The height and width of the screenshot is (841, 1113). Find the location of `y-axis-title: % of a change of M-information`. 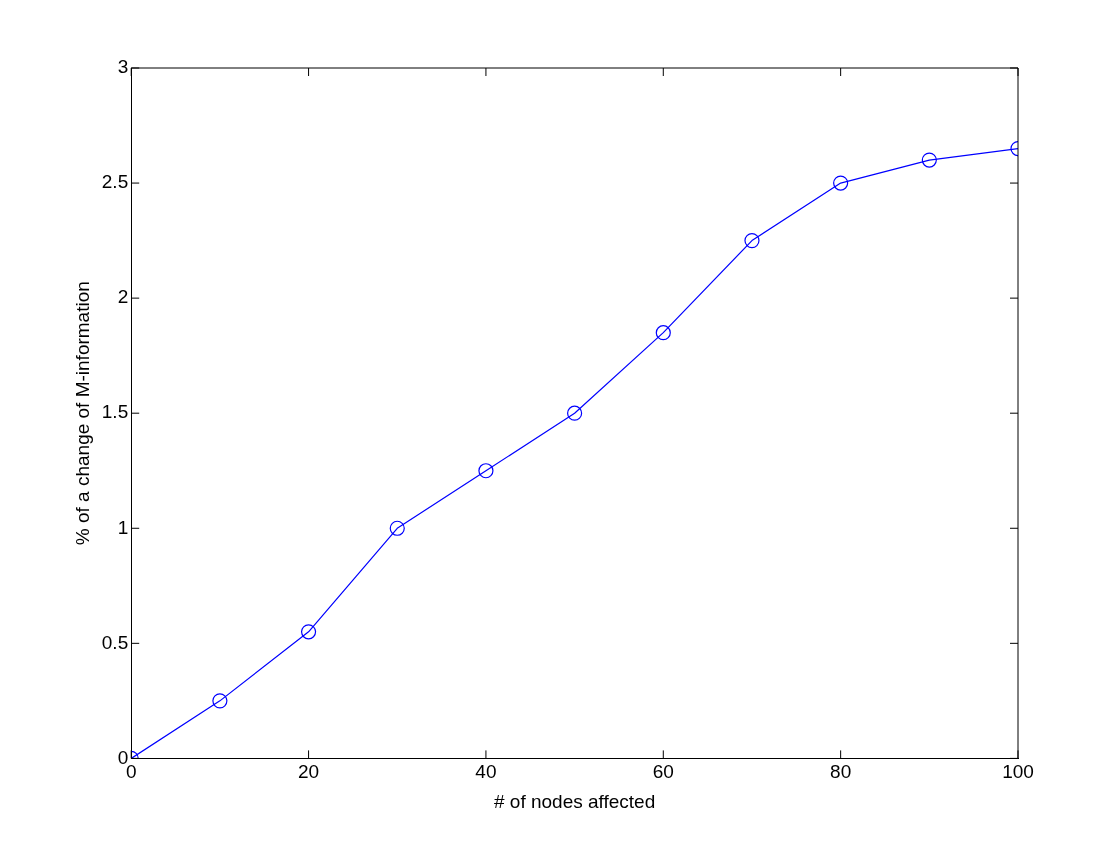

y-axis-title: % of a change of M-information is located at coordinates (82, 413).